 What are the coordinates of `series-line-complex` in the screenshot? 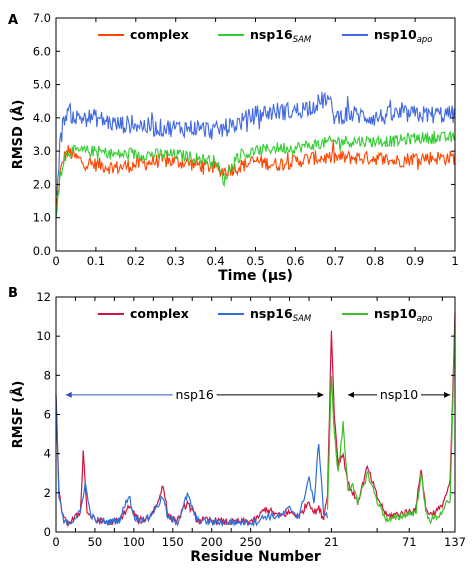 It's located at (255, 174).